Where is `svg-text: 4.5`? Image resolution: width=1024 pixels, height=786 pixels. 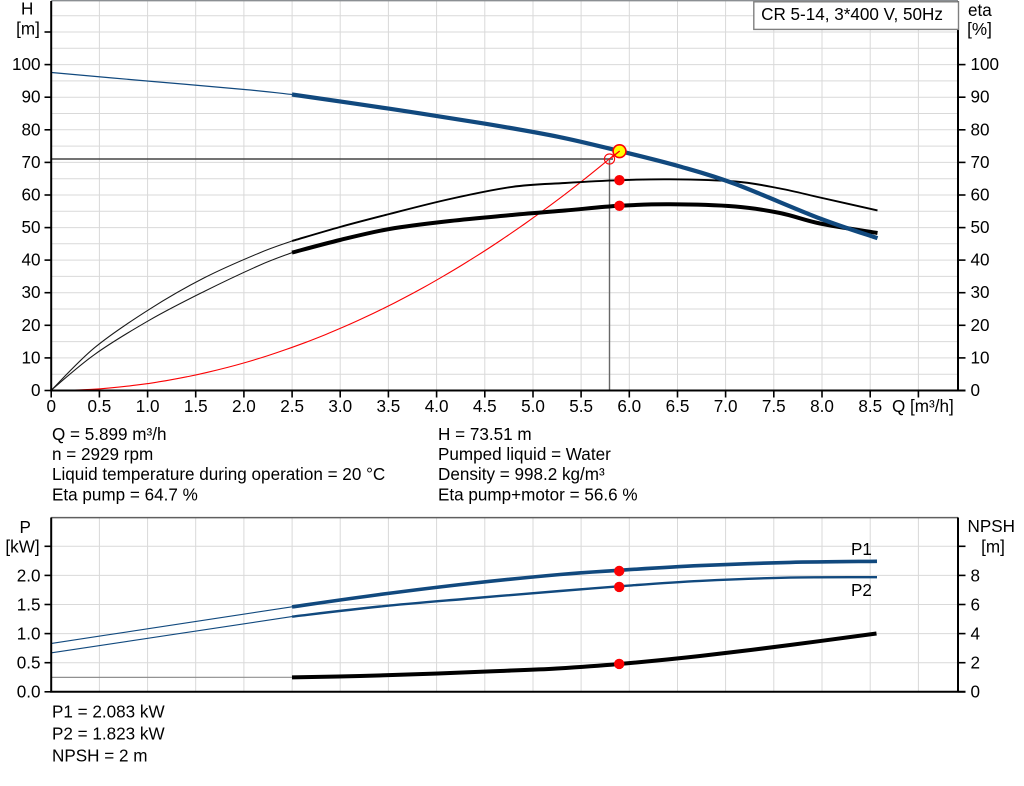
svg-text: 4.5 is located at coordinates (485, 406).